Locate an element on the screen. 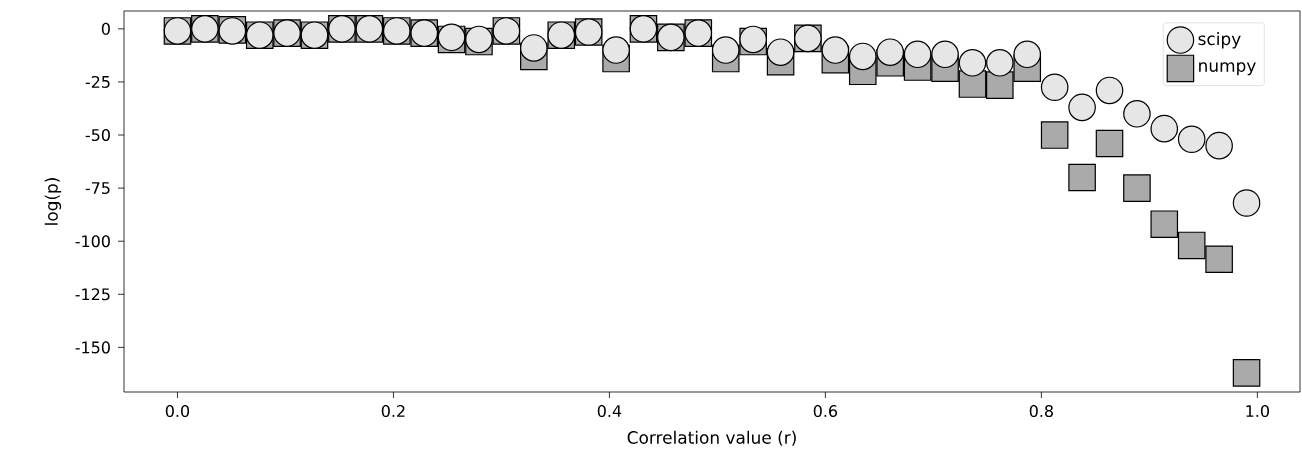 The height and width of the screenshot is (465, 1302). x-tick-label: 0.6 is located at coordinates (825, 411).